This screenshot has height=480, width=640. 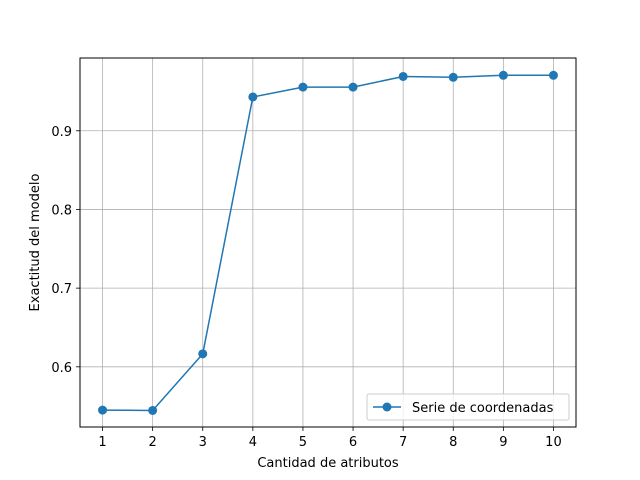 I want to click on x-tick-label: 3, so click(x=203, y=442).